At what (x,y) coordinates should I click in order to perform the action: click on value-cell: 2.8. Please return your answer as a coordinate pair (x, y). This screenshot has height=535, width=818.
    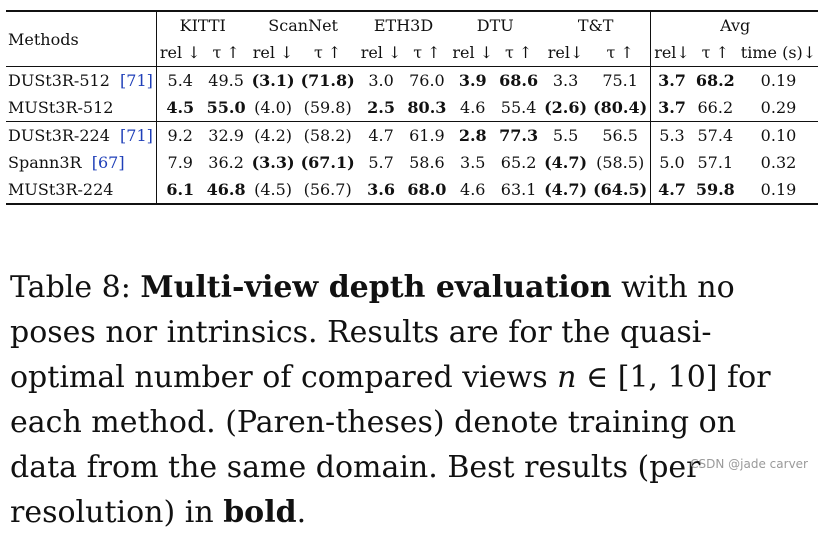
    Looking at the image, I should click on (473, 135).